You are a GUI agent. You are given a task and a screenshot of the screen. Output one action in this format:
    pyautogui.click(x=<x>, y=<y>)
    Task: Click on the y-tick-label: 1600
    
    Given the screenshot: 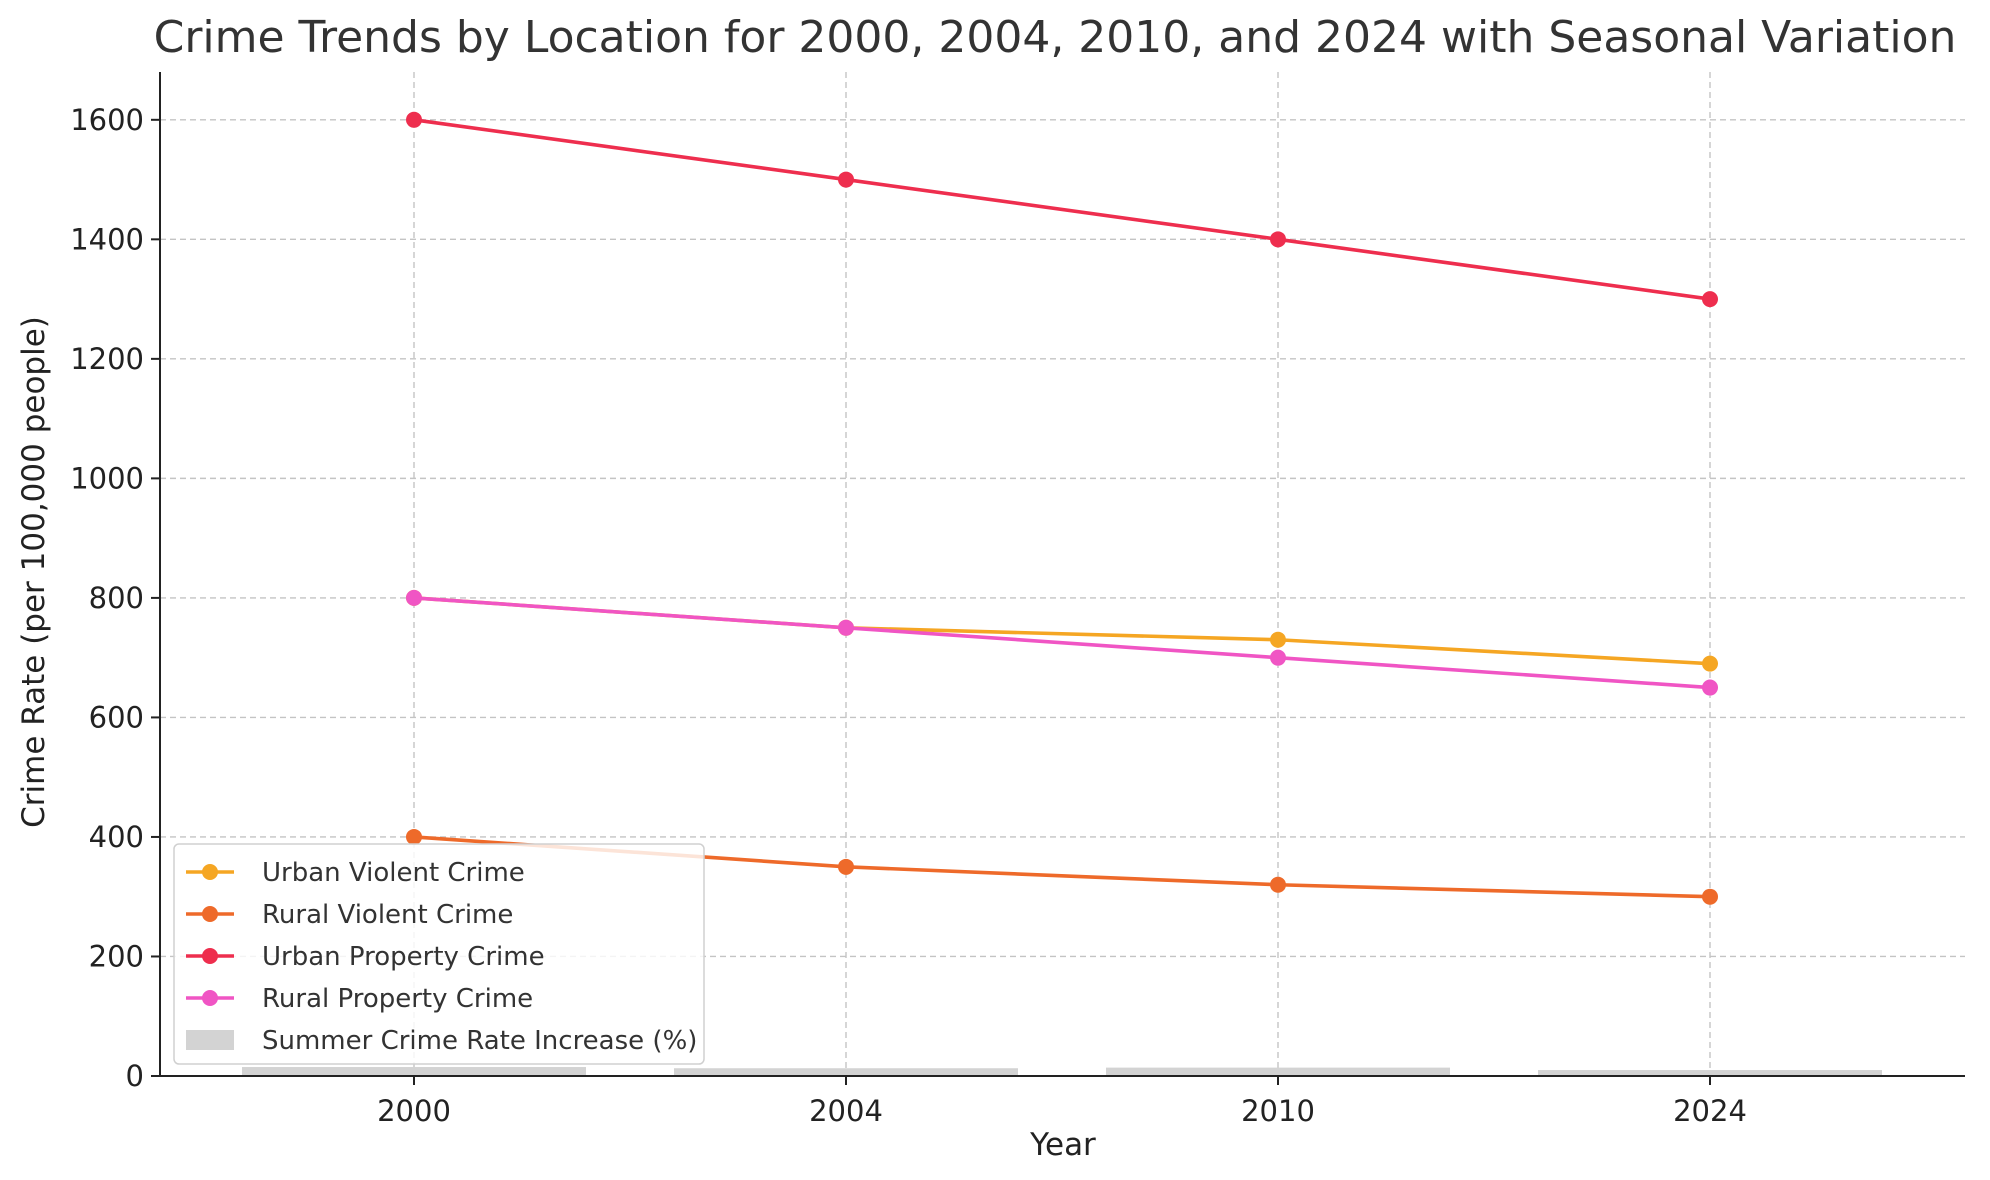 What is the action you would take?
    pyautogui.click(x=107, y=120)
    